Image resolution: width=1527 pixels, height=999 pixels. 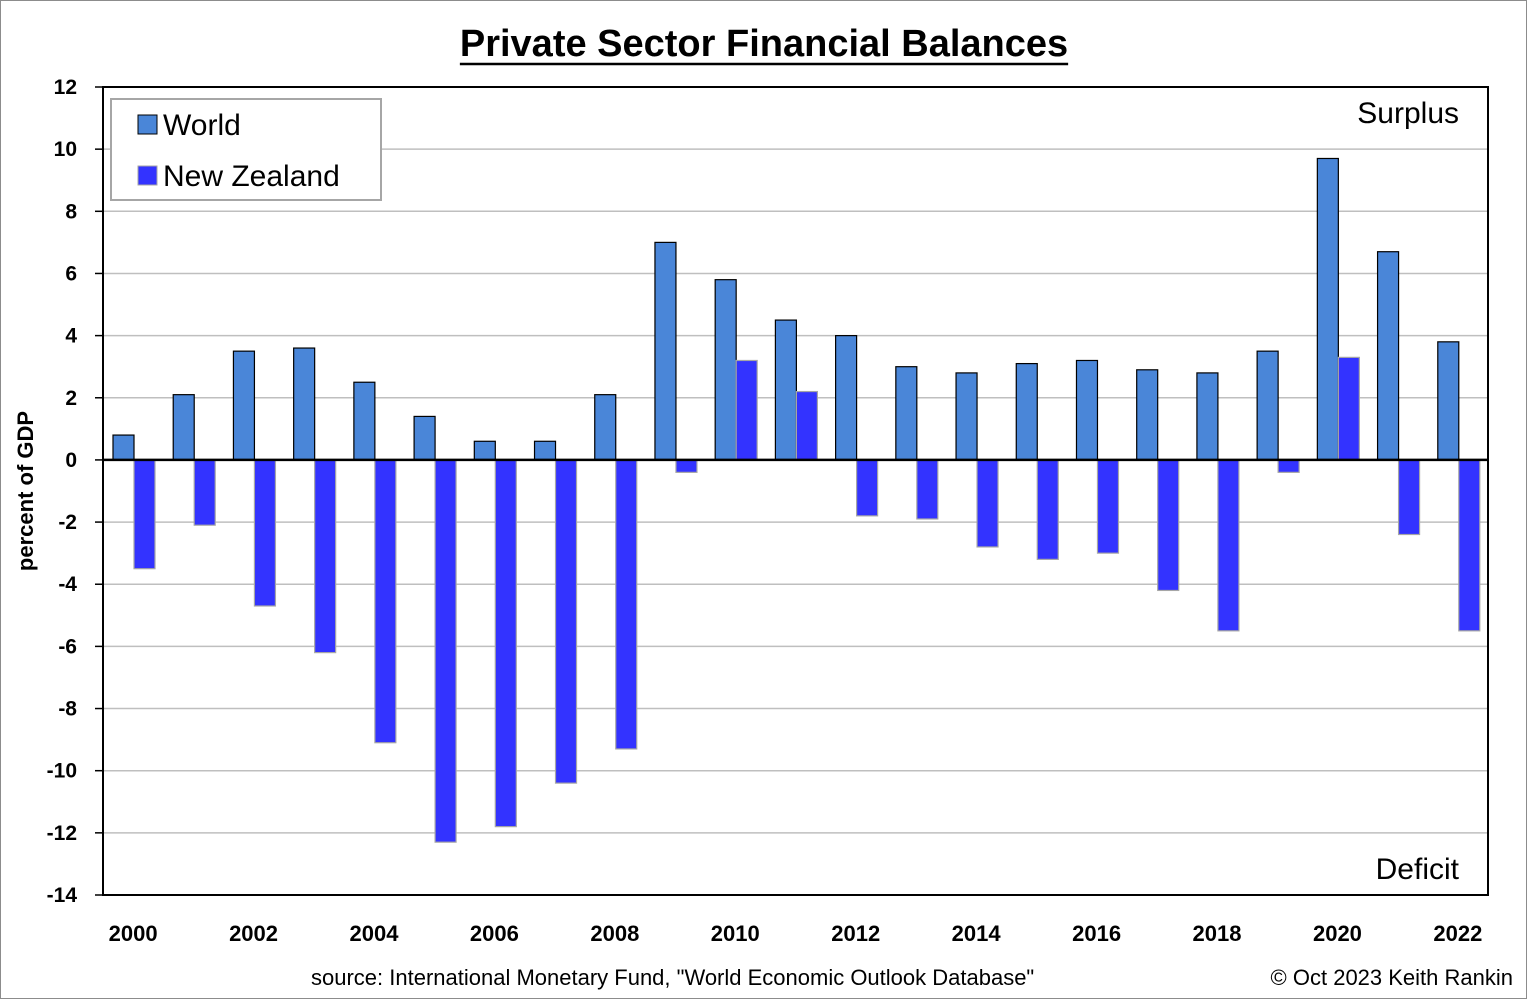 What do you see at coordinates (1348, 408) in the screenshot?
I see `new-zealand-bar-2020` at bounding box center [1348, 408].